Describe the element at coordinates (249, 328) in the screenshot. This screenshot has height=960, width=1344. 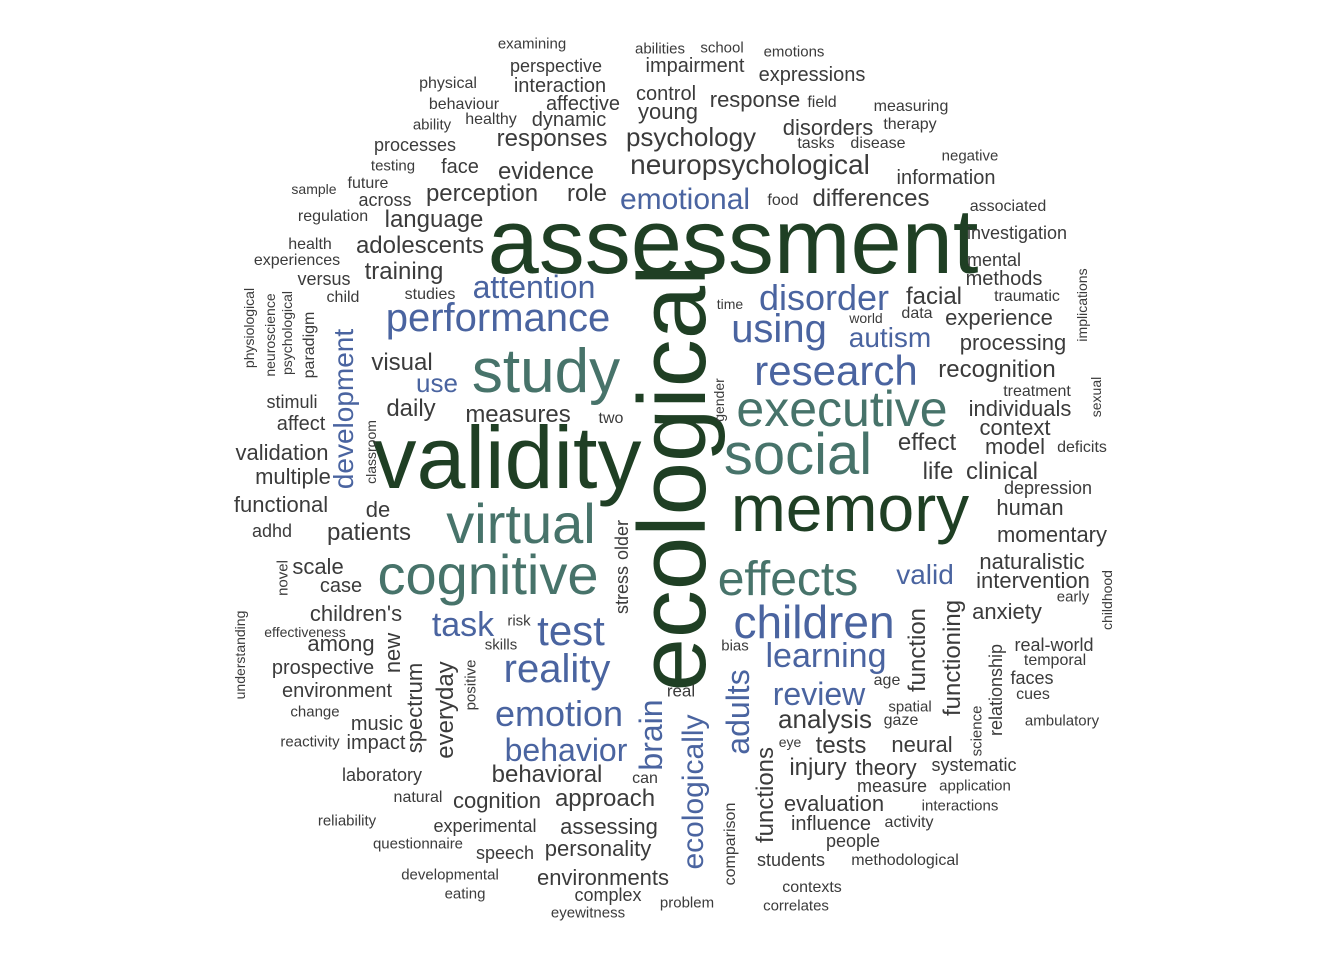
I see `word-physiological: physiological` at that location.